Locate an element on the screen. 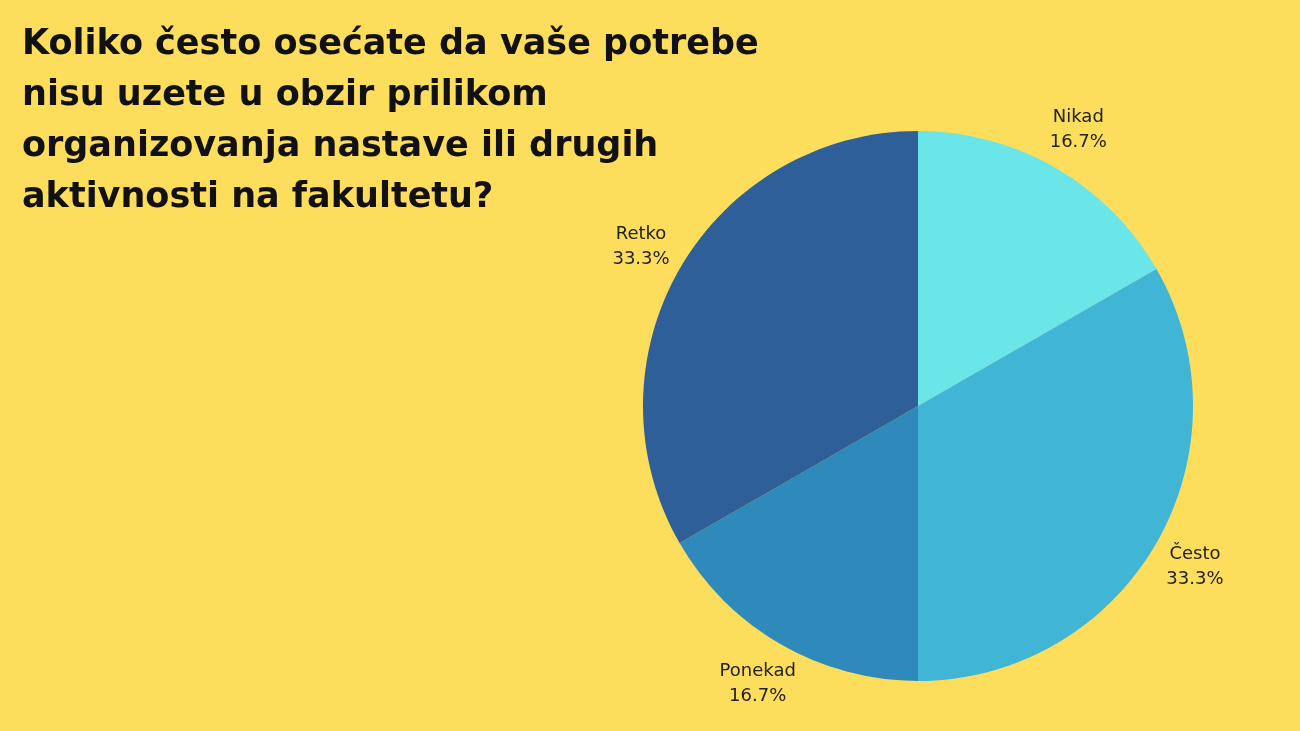 The image size is (1300, 731). slice-label: Često is located at coordinates (1195, 553).